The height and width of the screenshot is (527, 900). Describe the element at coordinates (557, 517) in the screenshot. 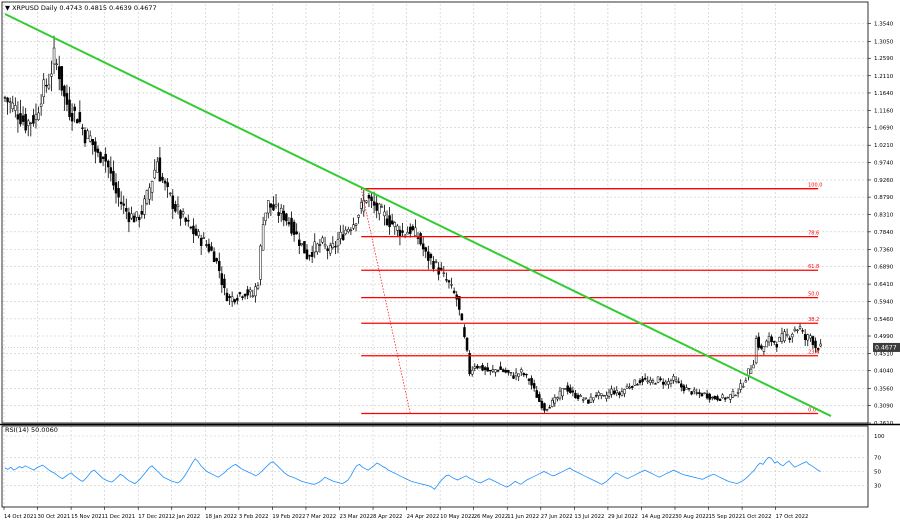

I see `x-tick-label: 27 Jun 2022` at that location.